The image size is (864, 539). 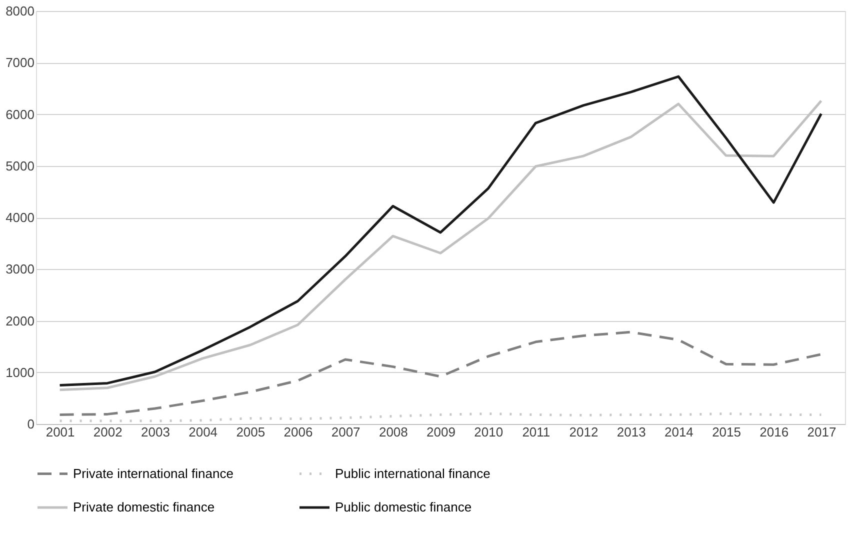 I want to click on y-tick-label: 4000, so click(x=20, y=217).